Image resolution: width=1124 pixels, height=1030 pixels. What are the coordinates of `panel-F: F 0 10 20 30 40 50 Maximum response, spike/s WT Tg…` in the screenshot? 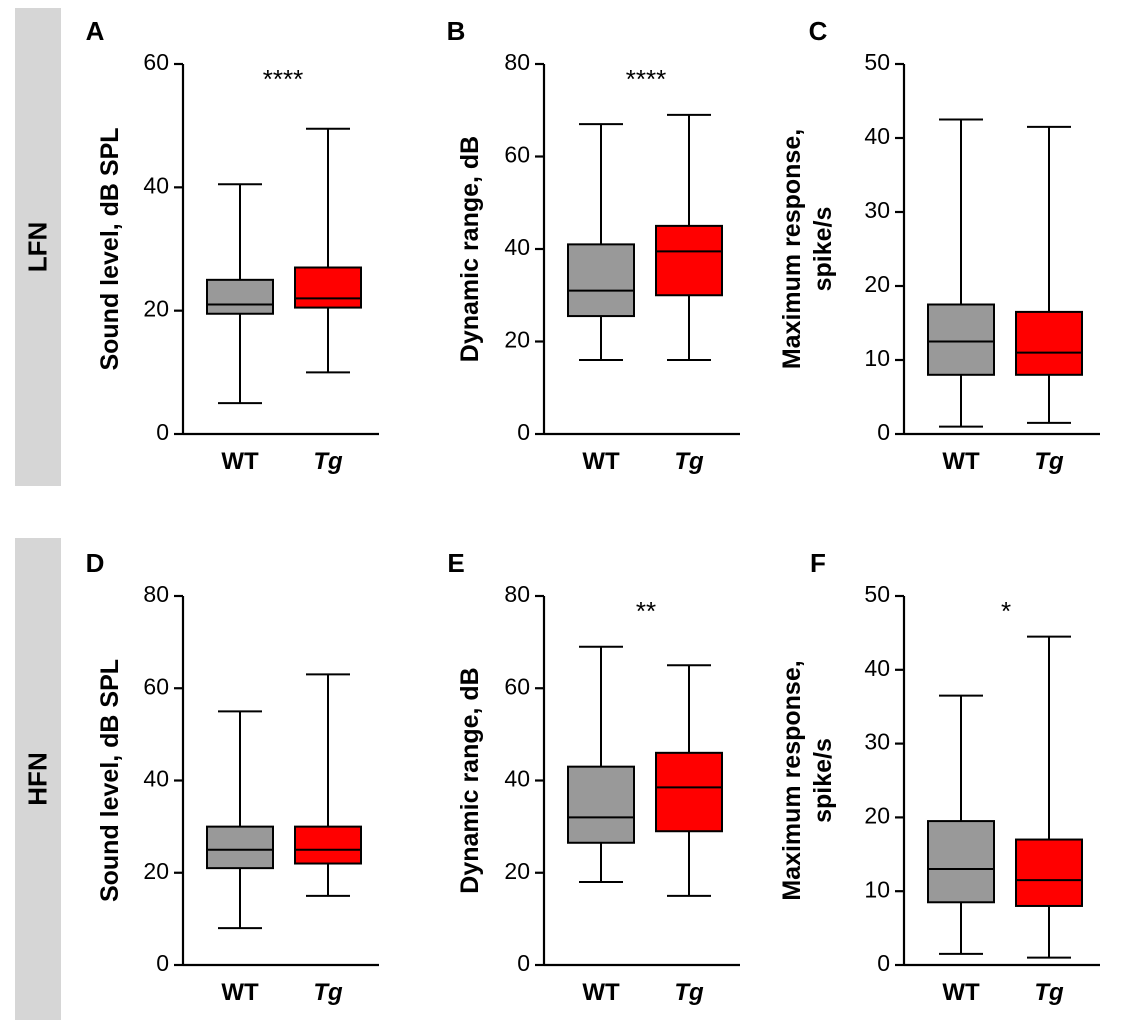 It's located at (939, 777).